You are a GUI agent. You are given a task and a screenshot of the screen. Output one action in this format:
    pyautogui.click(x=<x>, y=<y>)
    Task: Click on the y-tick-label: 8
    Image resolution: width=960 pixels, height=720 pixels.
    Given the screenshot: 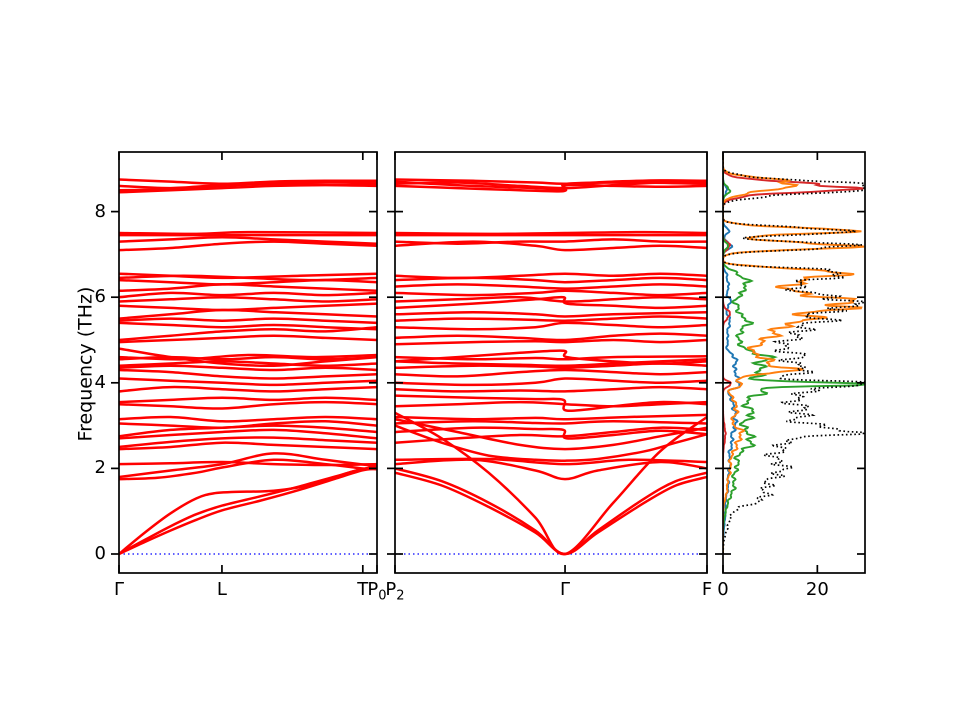 What is the action you would take?
    pyautogui.click(x=100, y=211)
    